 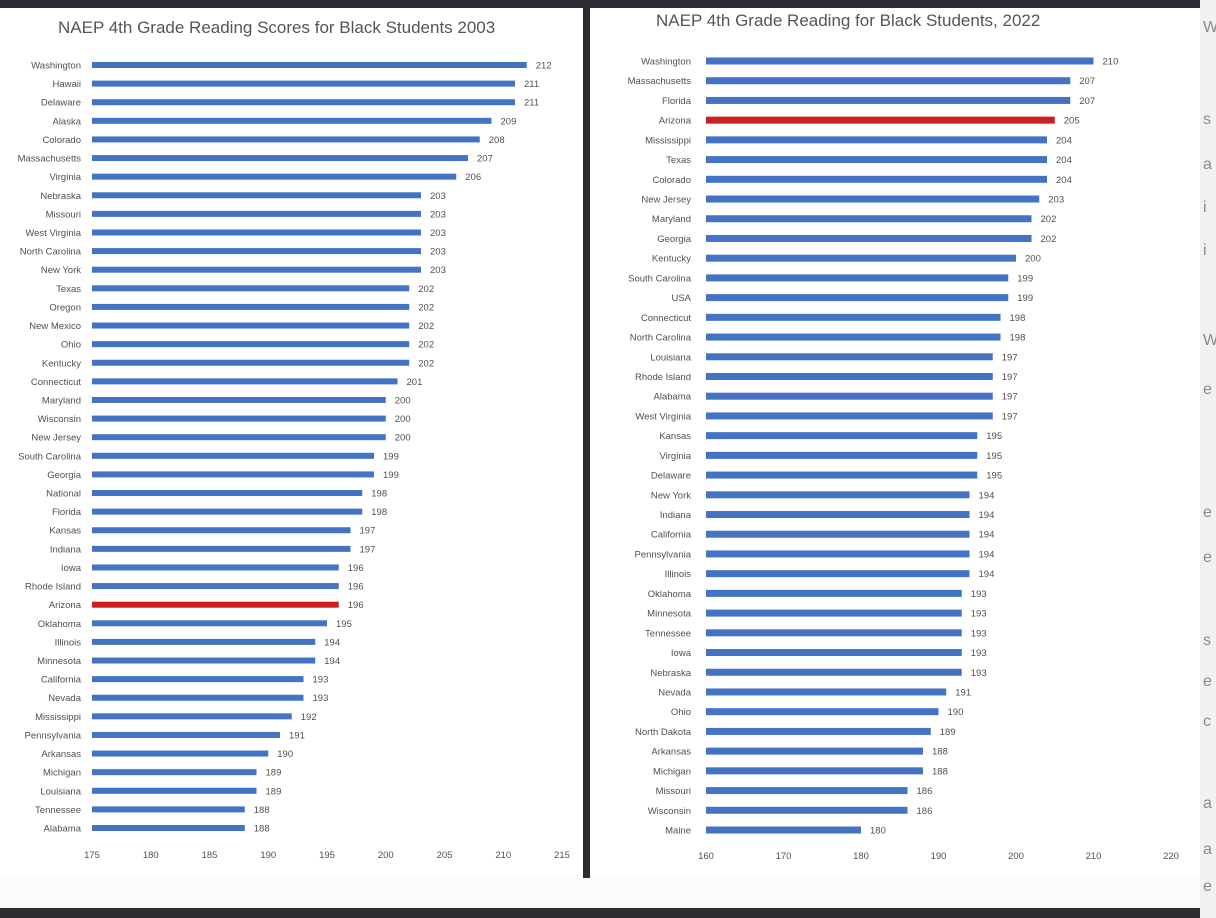 I want to click on category-label: New York, so click(x=61, y=270).